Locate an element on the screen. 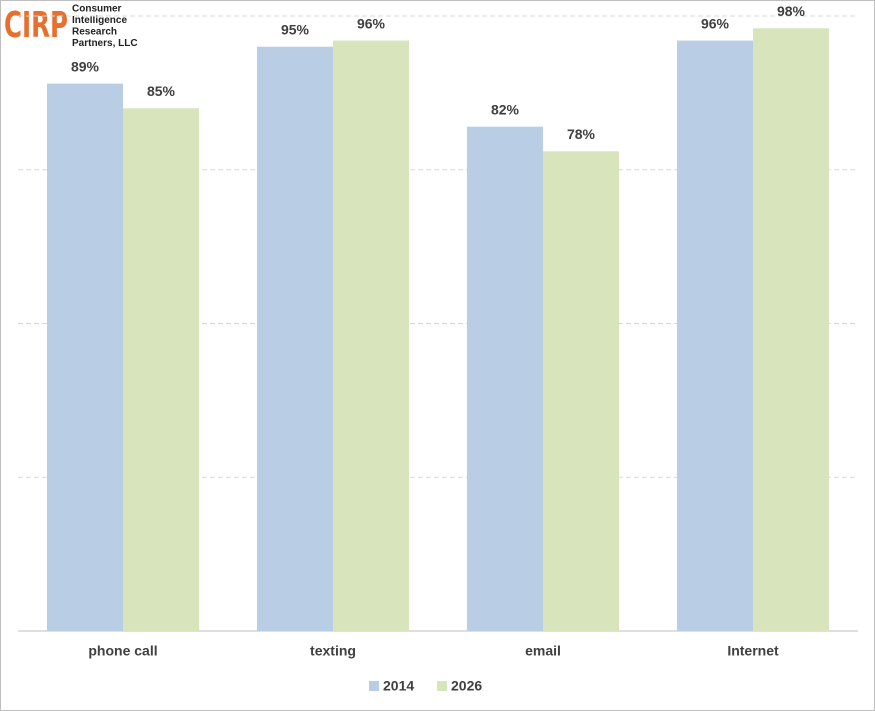  data-label: 95% is located at coordinates (295, 29).